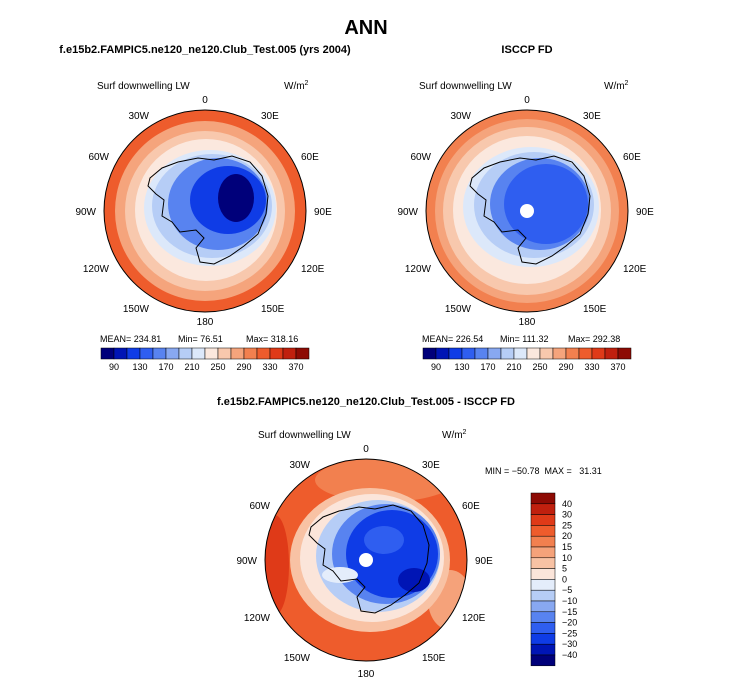  Describe the element at coordinates (436, 367) in the screenshot. I see `obs-colorbar-tick: 90` at that location.